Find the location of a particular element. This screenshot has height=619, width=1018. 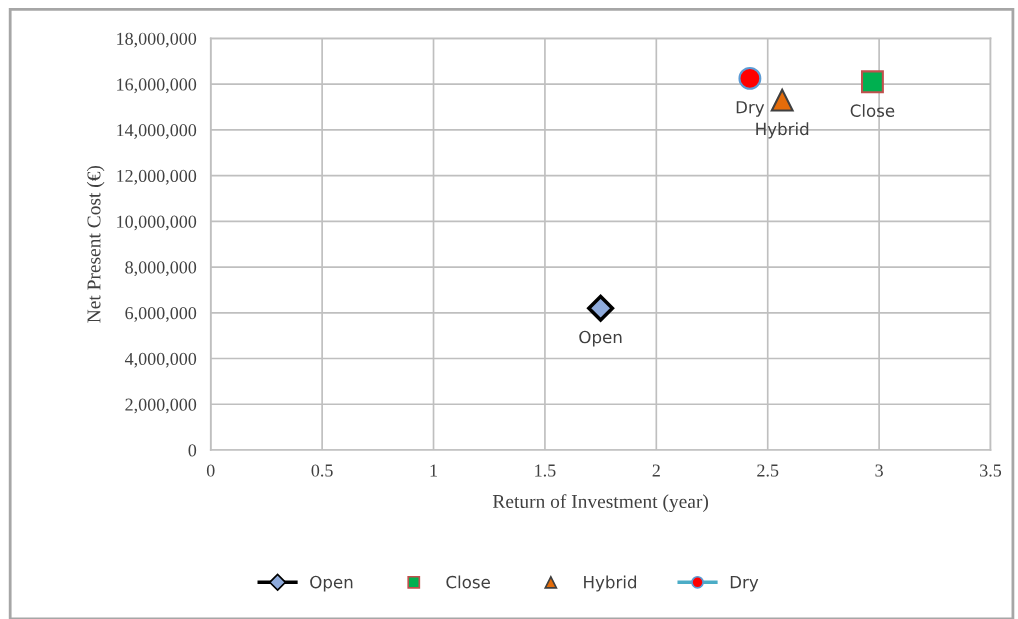

y-tick-label: 0 is located at coordinates (192, 450).